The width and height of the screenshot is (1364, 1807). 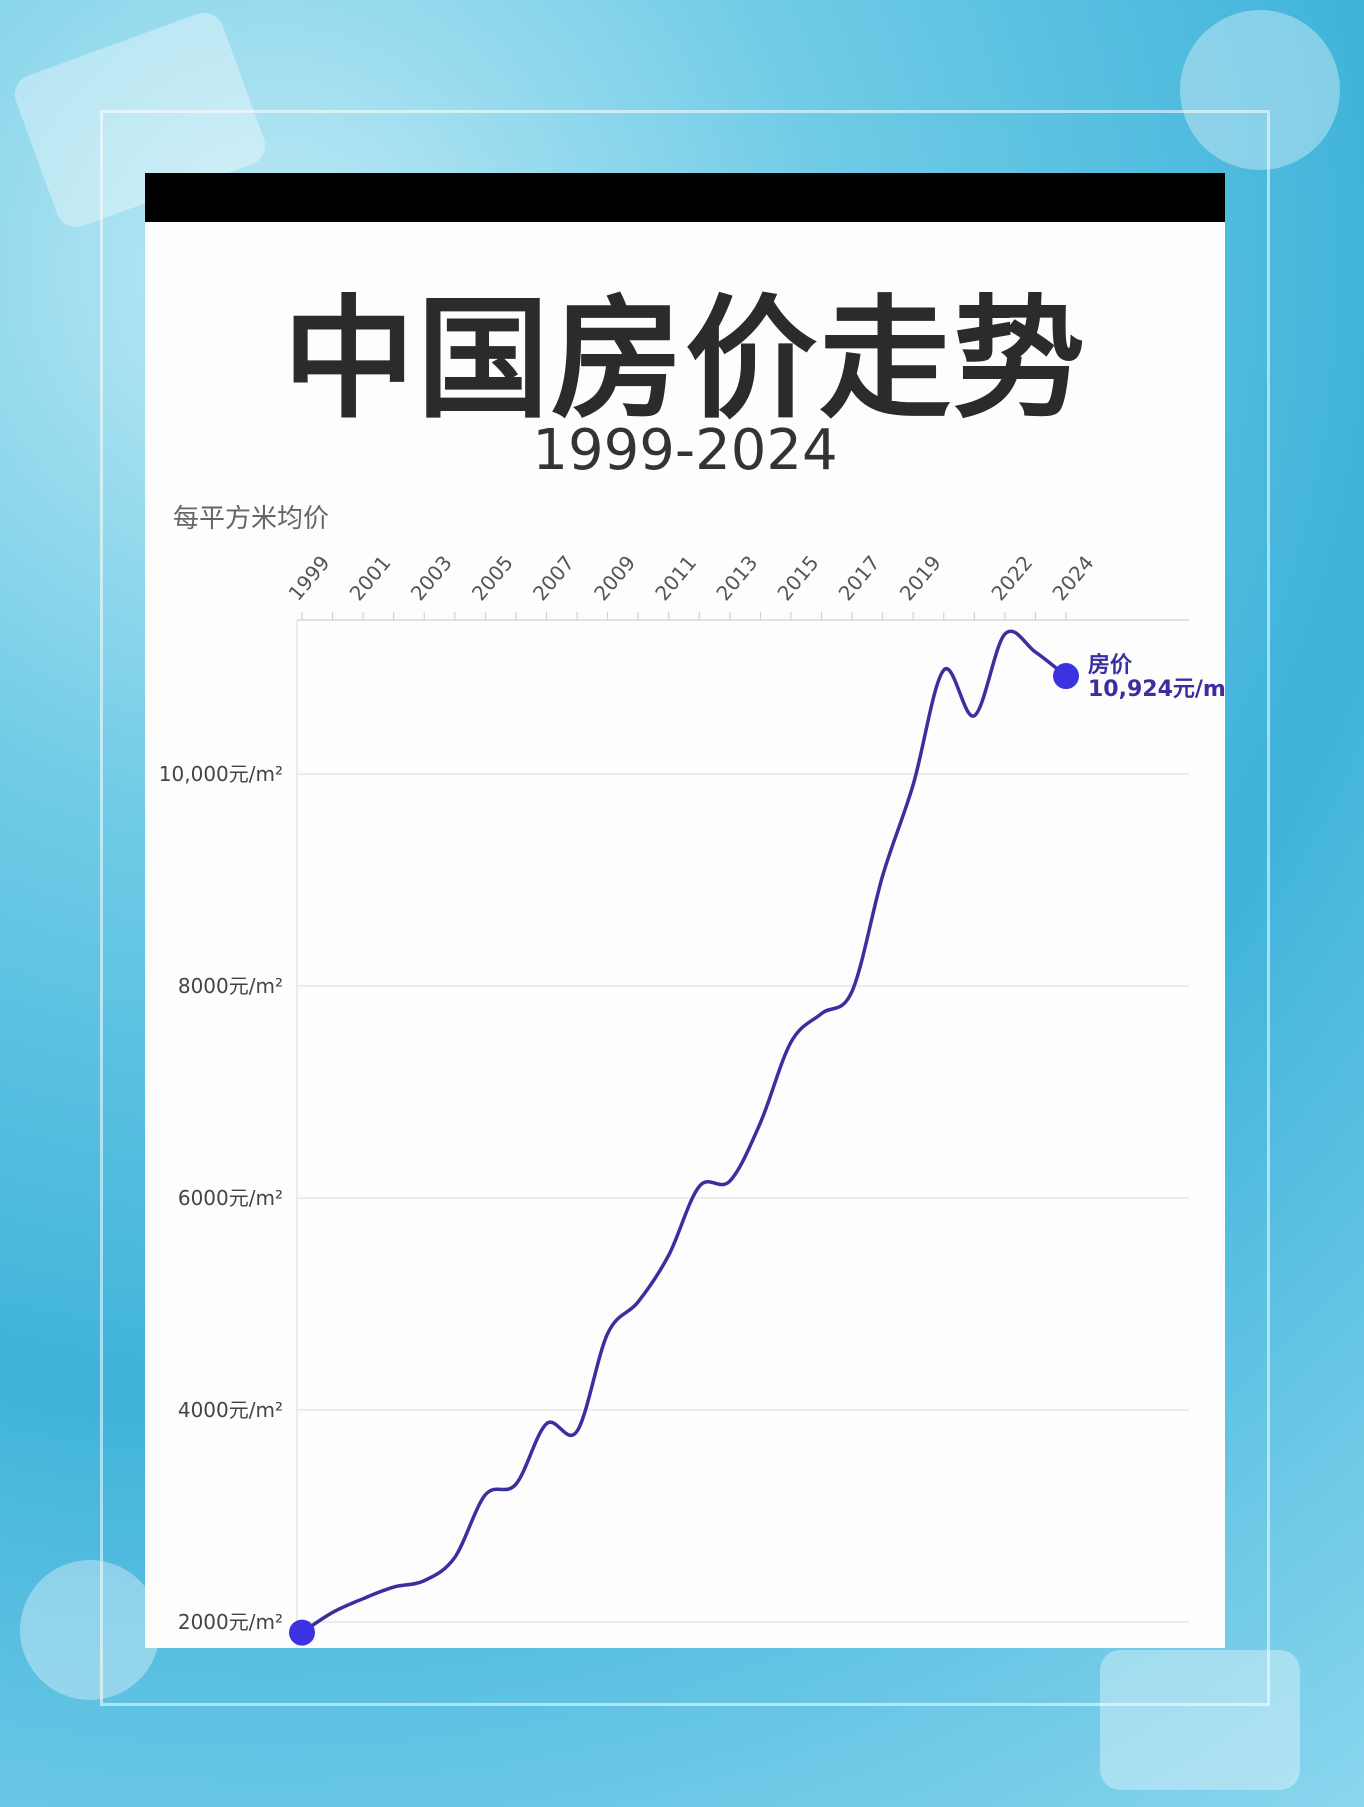 I want to click on y-tick-label: 4000元/m², so click(x=230, y=1410).